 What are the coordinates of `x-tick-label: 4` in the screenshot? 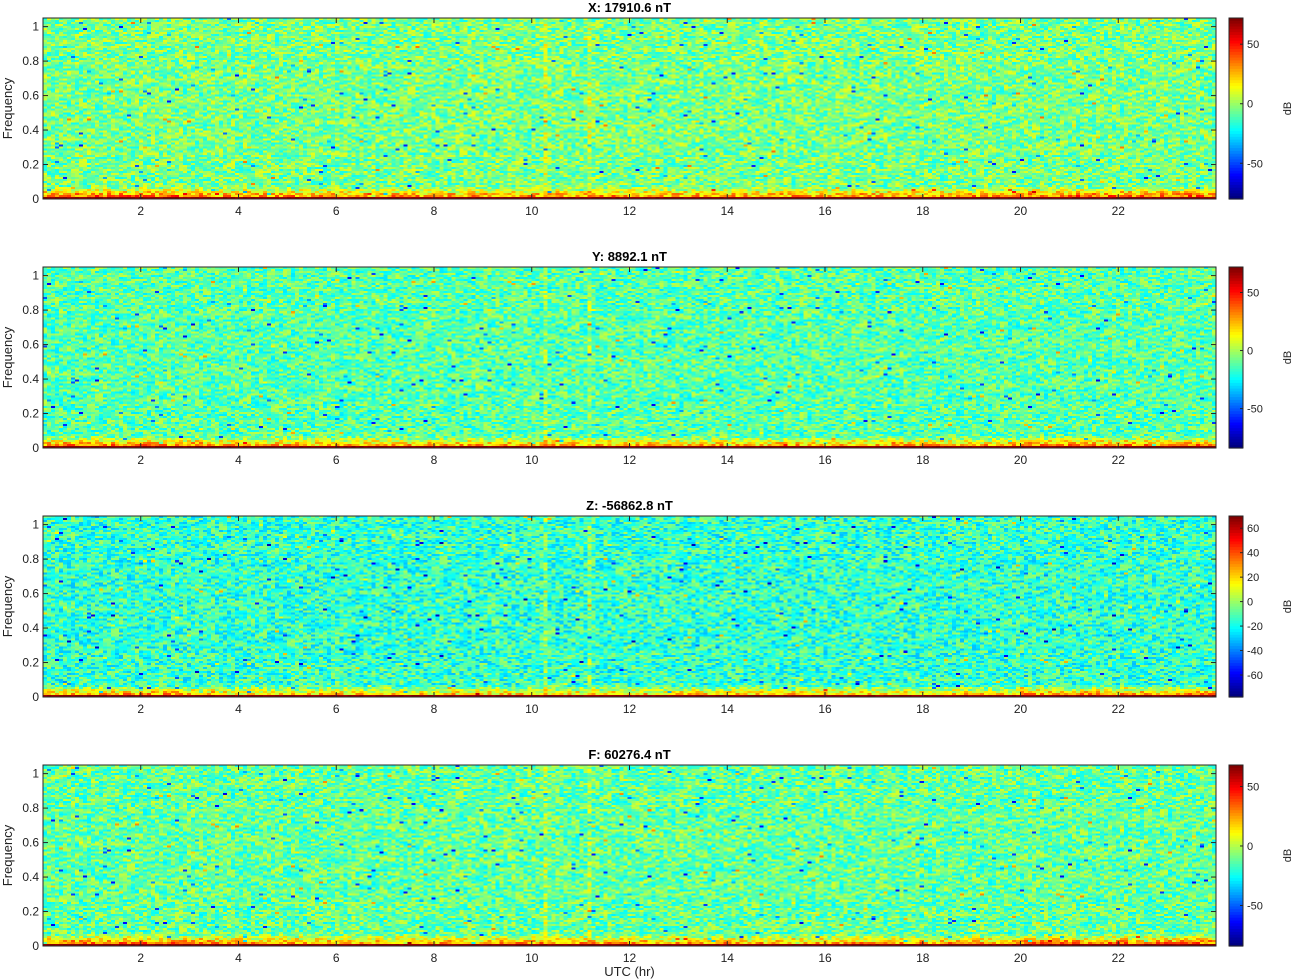 It's located at (238, 958).